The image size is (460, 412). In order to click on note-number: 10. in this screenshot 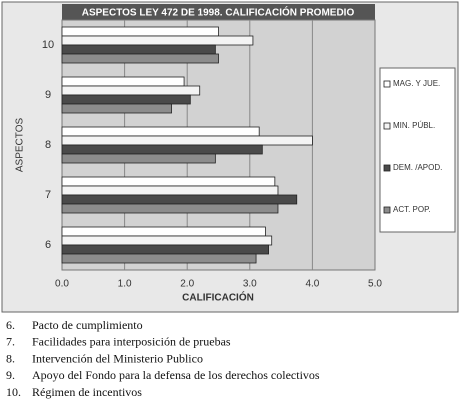, I will do `click(13, 392)`.